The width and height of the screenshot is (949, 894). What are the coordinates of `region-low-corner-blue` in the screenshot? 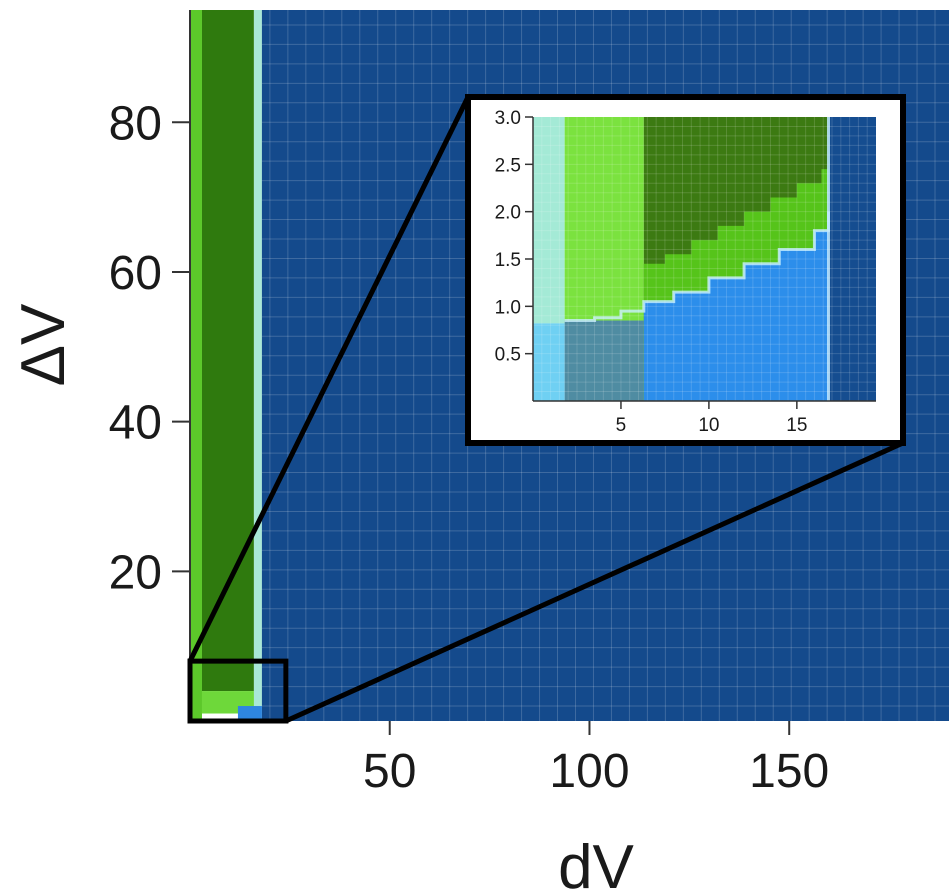 It's located at (249, 713).